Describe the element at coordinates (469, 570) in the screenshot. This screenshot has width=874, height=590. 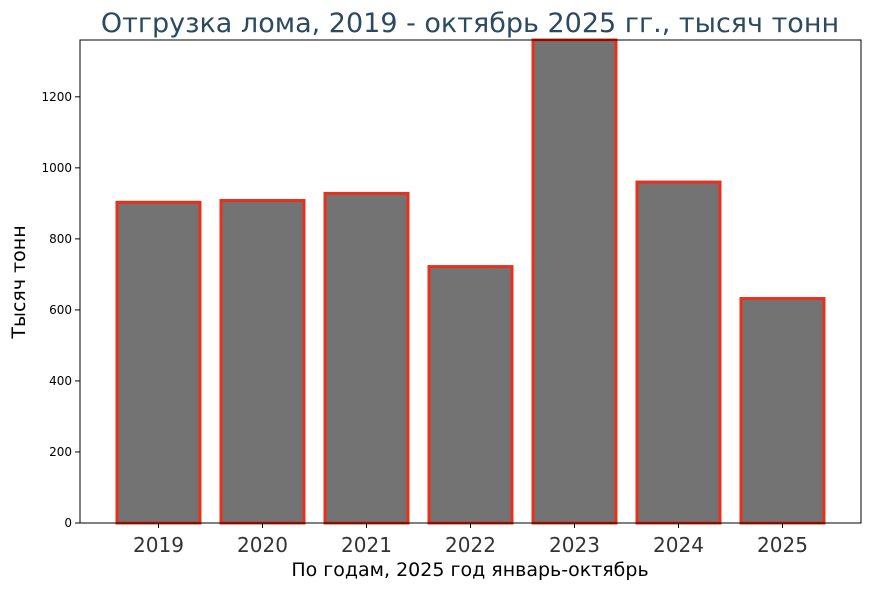
I see `x-axis-label: По годам, 2025 год январь-октябрь` at that location.